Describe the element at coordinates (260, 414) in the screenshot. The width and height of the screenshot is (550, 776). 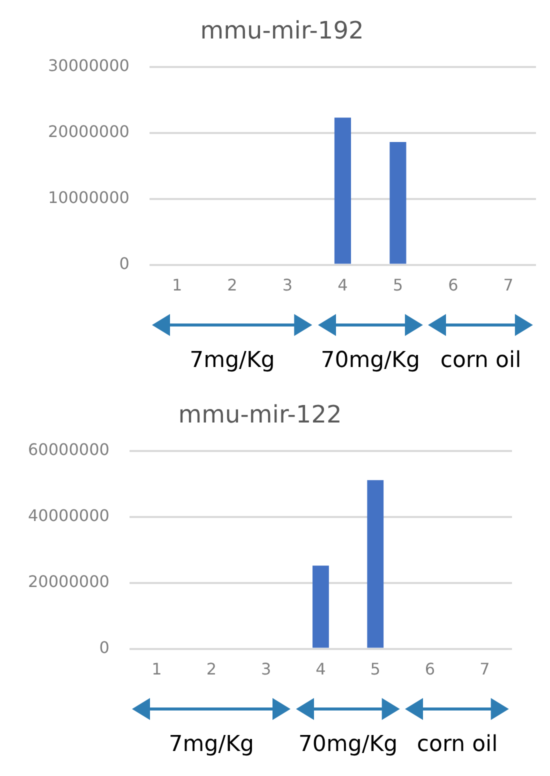
I see `chart-title: mmu-mir-122` at that location.